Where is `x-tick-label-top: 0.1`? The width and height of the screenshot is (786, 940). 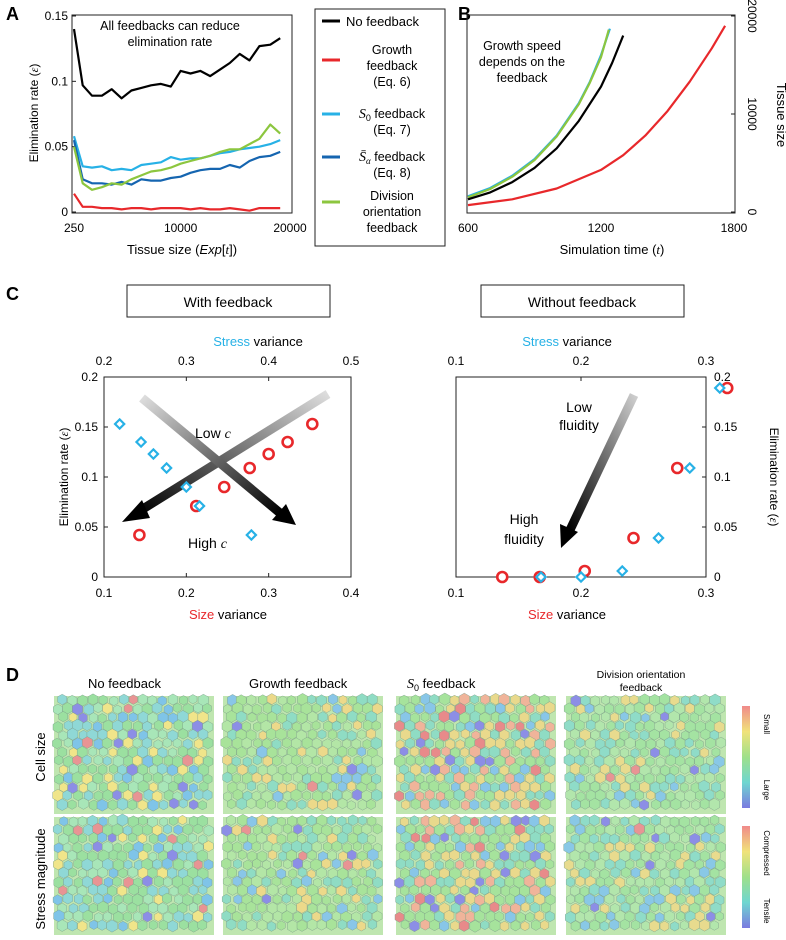 x-tick-label-top: 0.1 is located at coordinates (456, 361).